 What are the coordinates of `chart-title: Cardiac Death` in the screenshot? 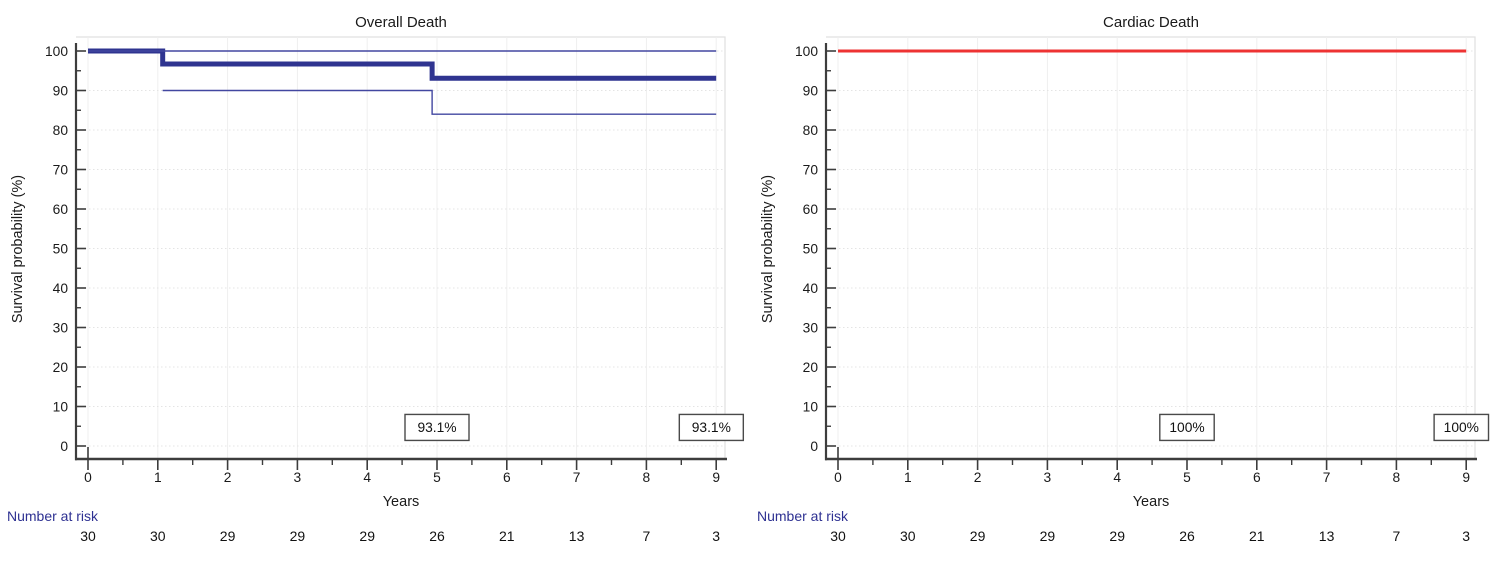 It's located at (1151, 22).